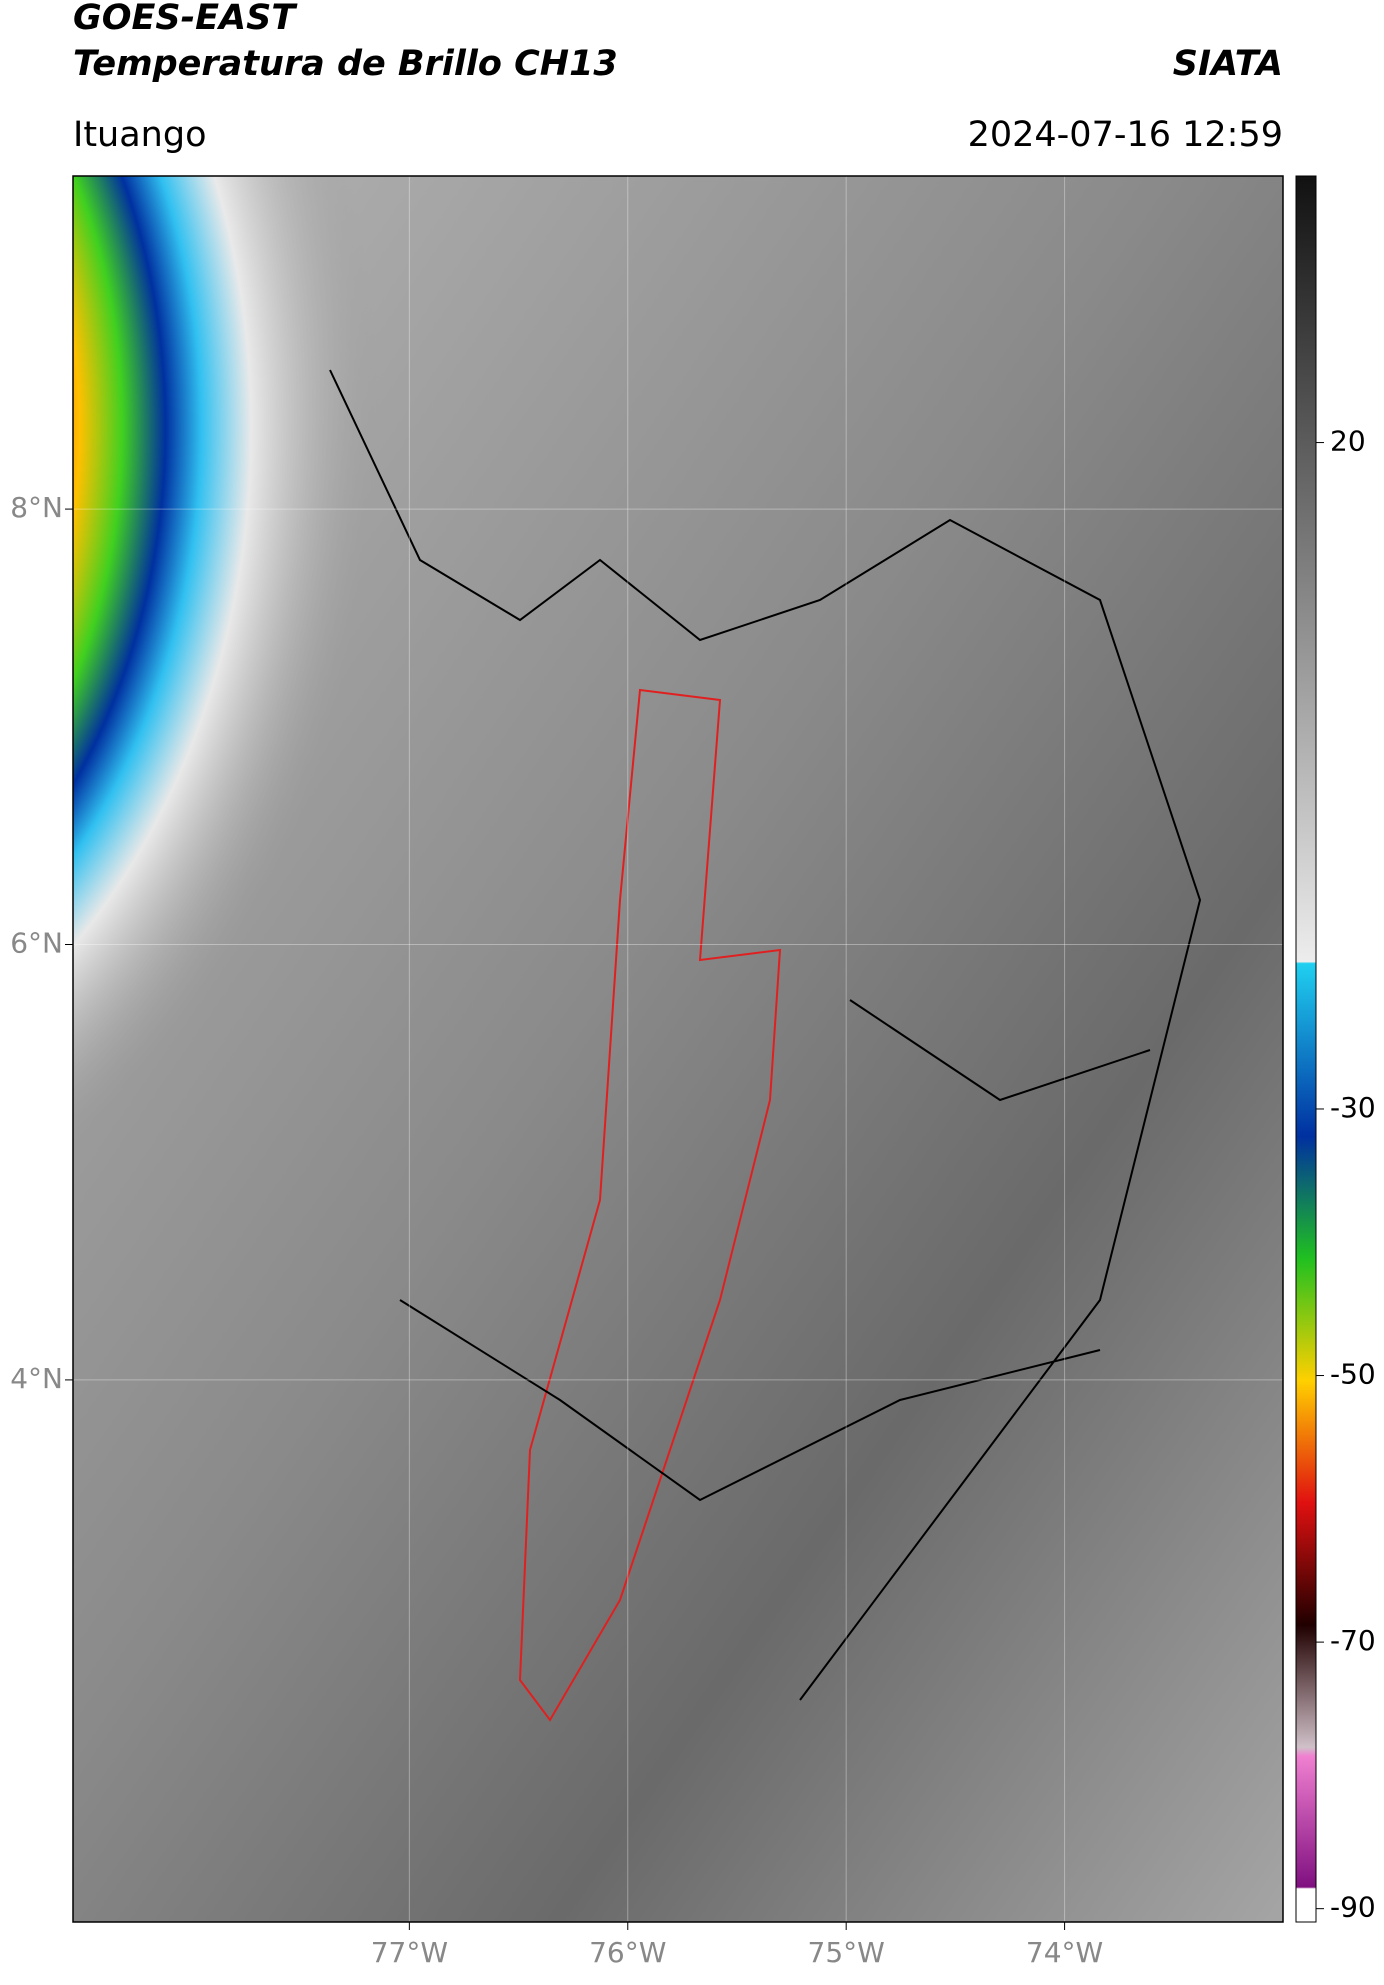 Image resolution: width=1384 pixels, height=1985 pixels. I want to click on x-tick-label: 74°W, so click(1064, 1952).